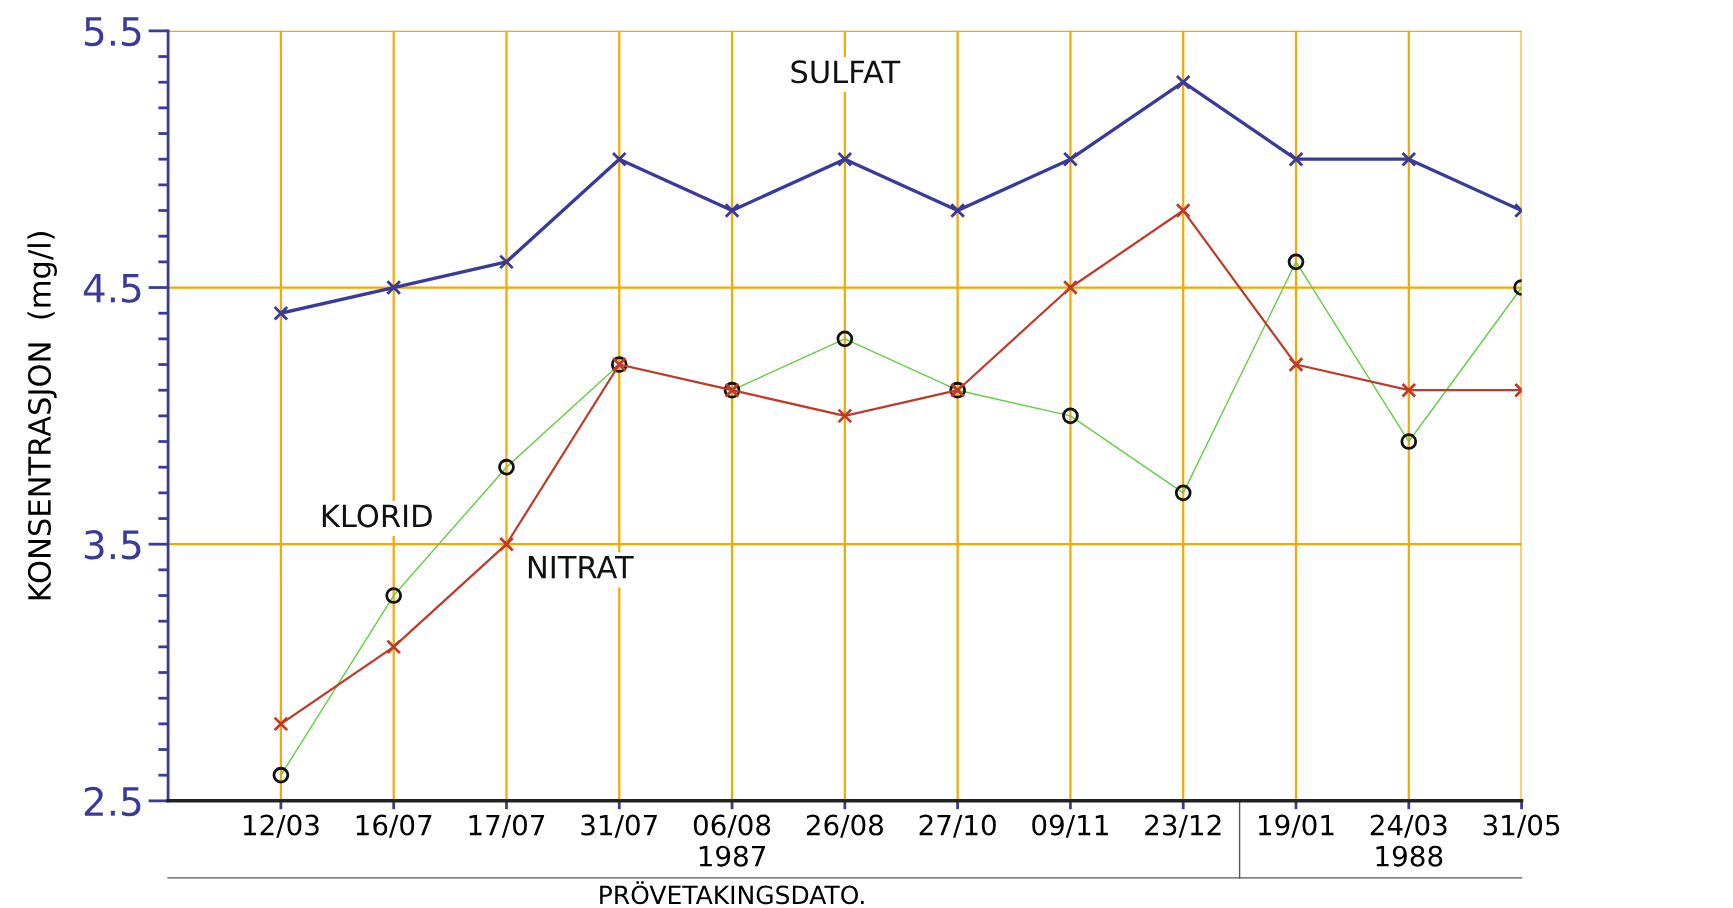  What do you see at coordinates (732, 826) in the screenshot?
I see `x-tick-label: 06/08` at bounding box center [732, 826].